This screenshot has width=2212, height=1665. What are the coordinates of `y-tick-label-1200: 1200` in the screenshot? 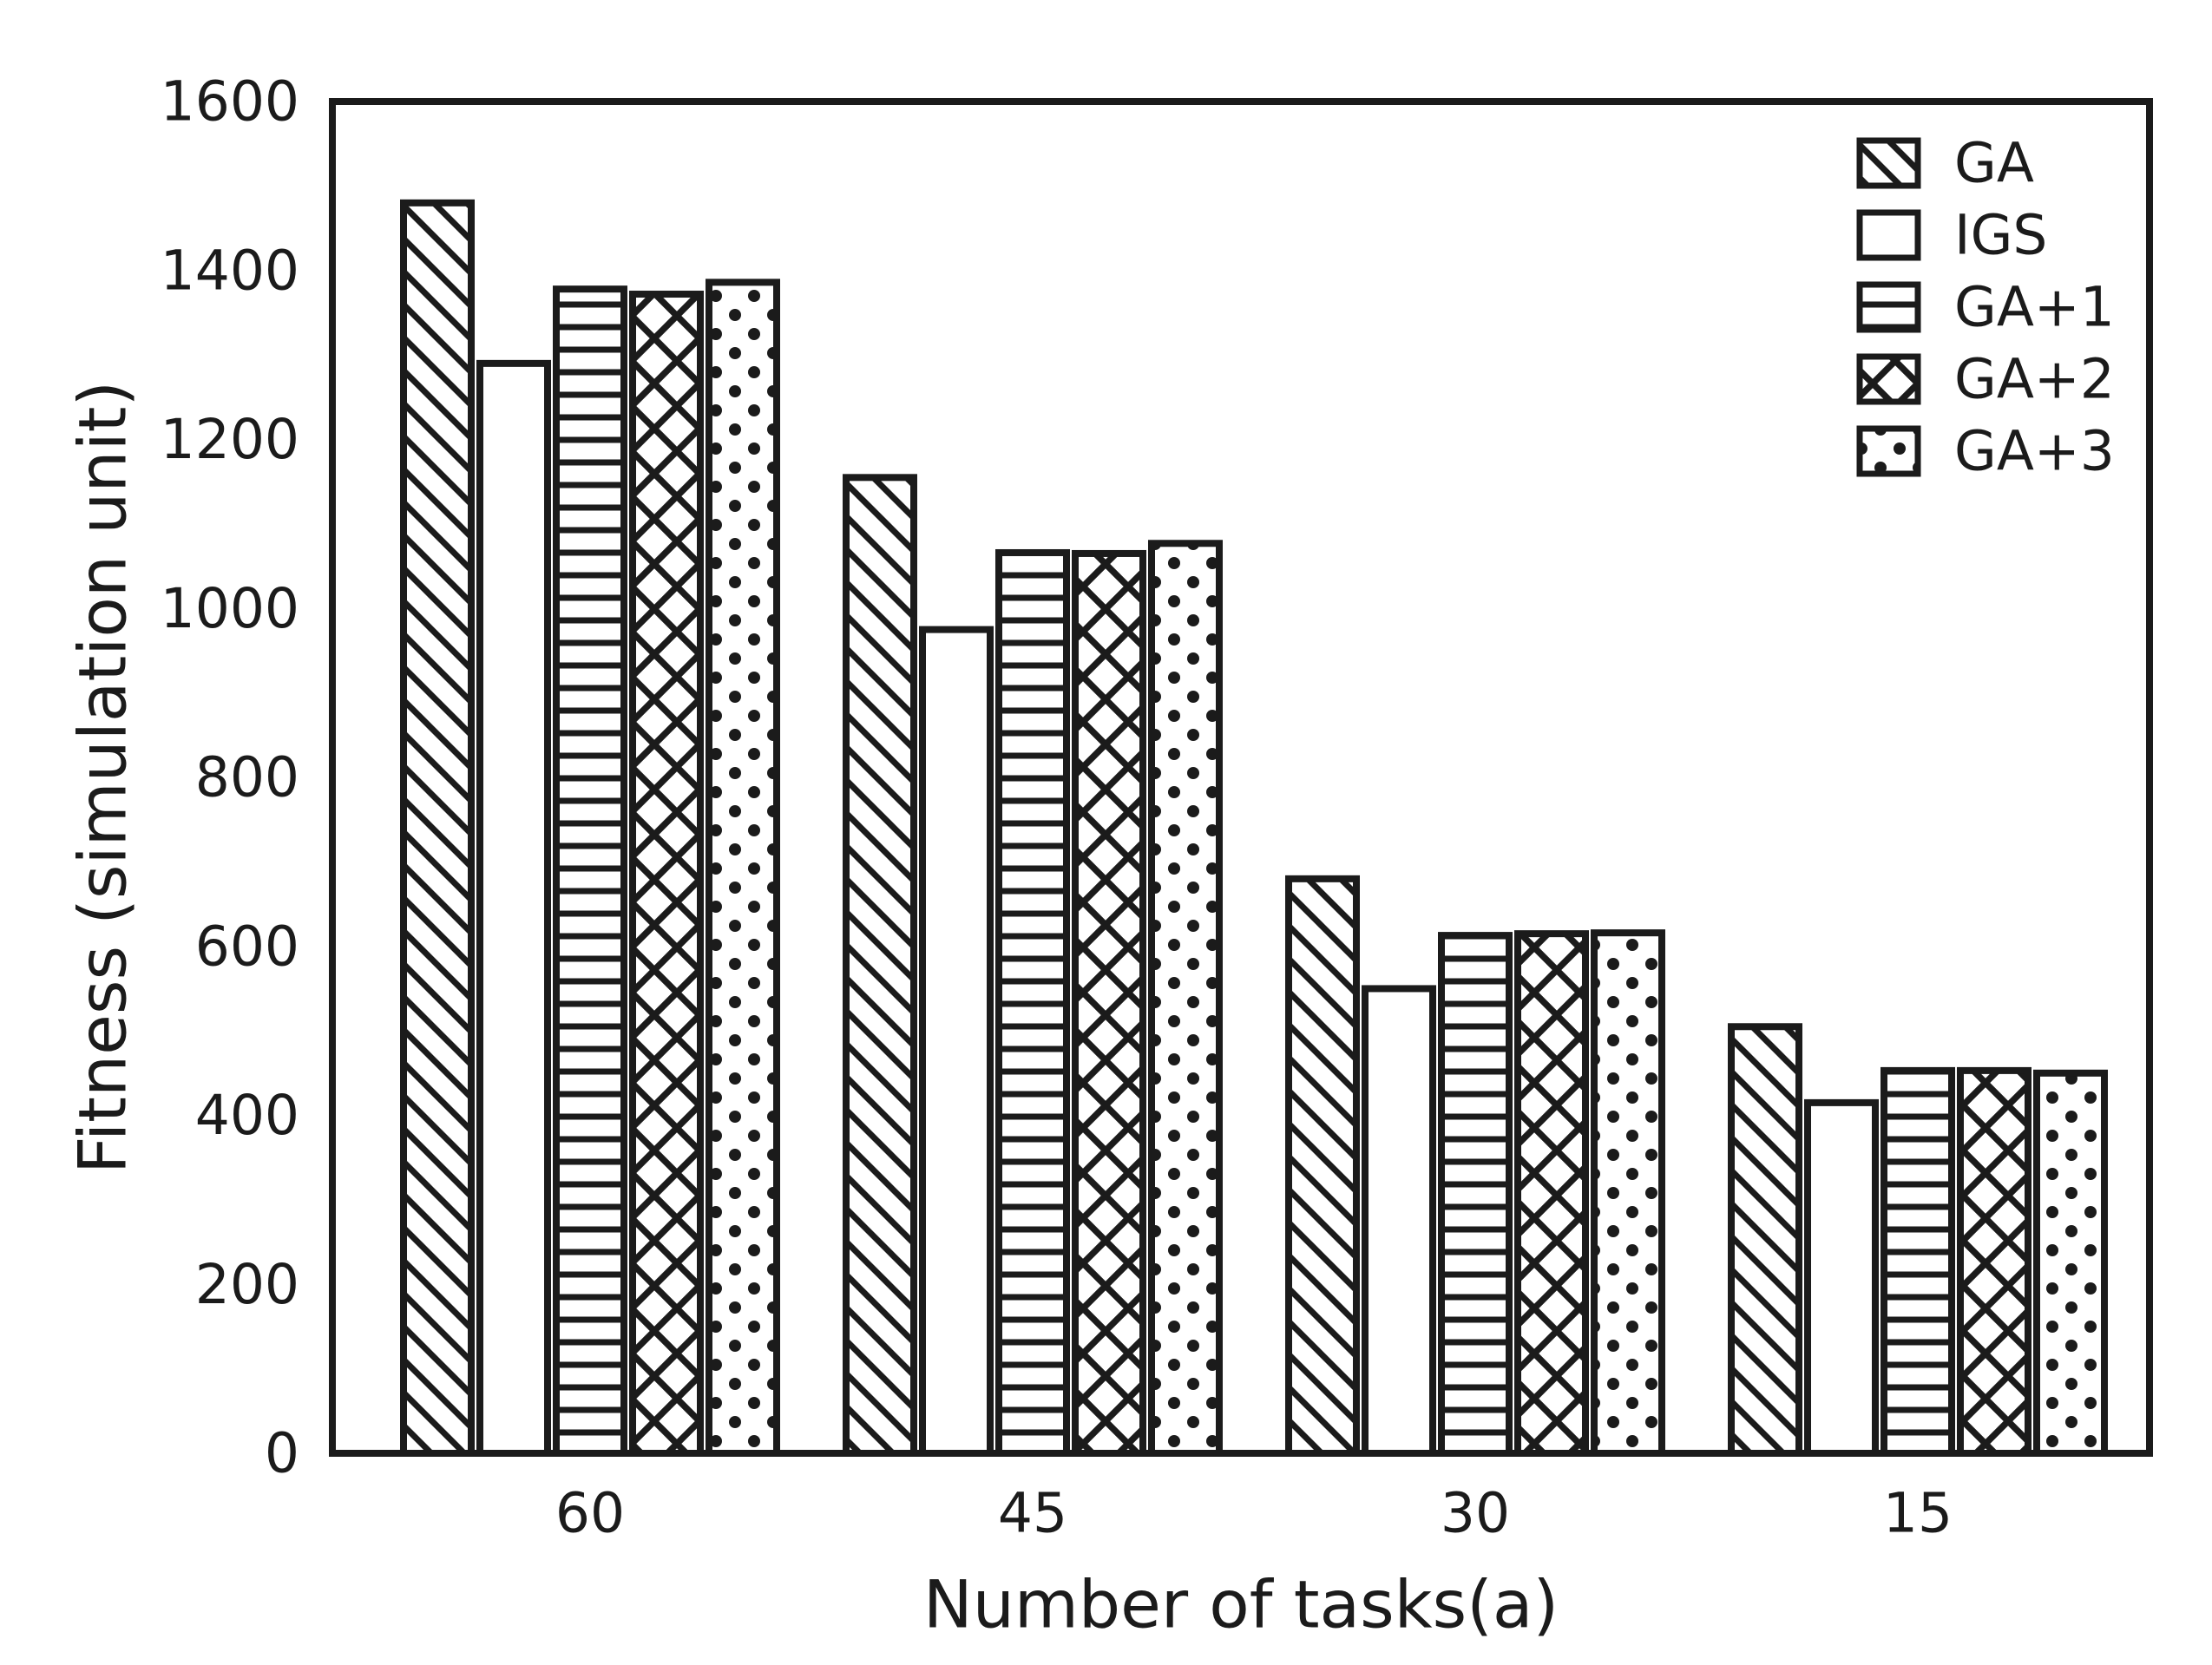 It's located at (230, 440).